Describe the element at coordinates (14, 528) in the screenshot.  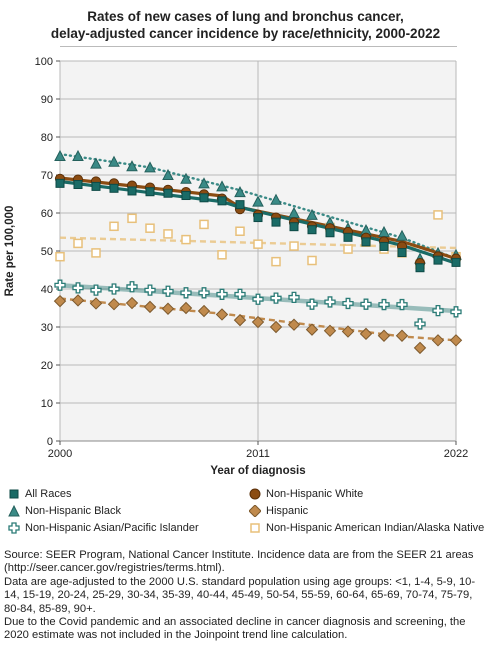
I see `plus-marker-icon` at that location.